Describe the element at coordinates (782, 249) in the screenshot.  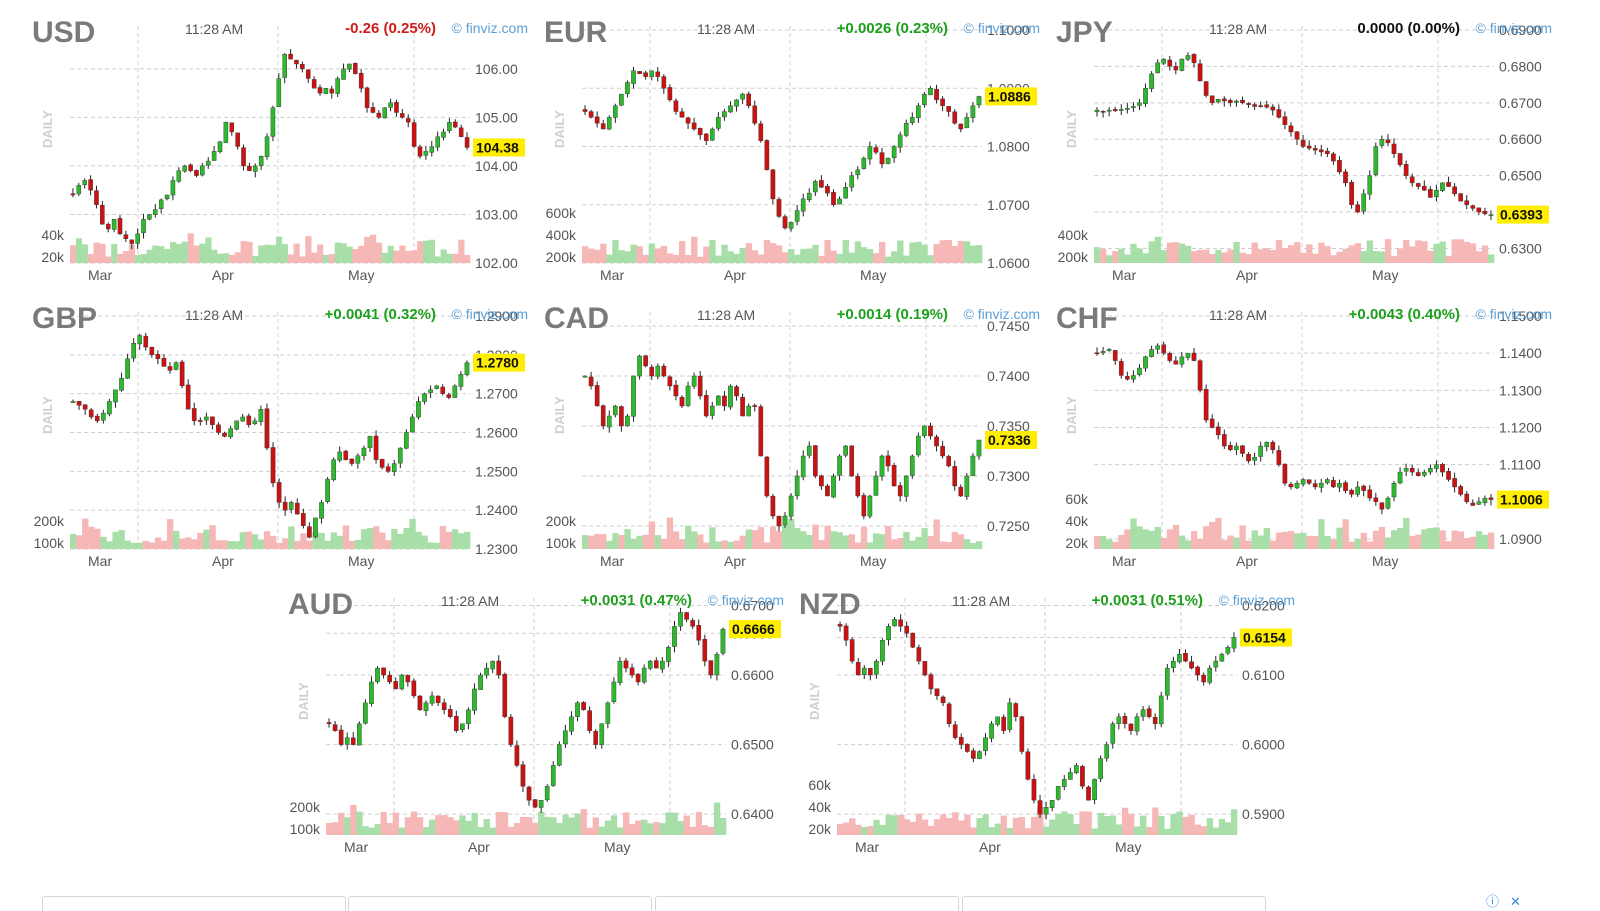
I see `volume-bars` at that location.